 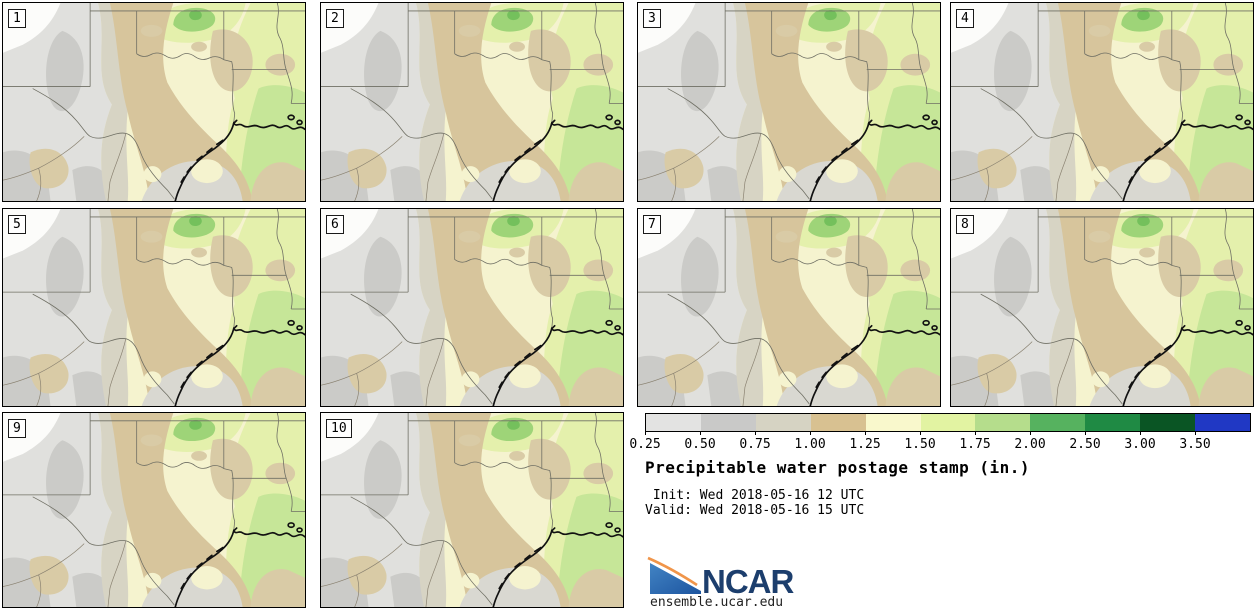 I want to click on ensemble-member-panel-9: 9, so click(x=154, y=510).